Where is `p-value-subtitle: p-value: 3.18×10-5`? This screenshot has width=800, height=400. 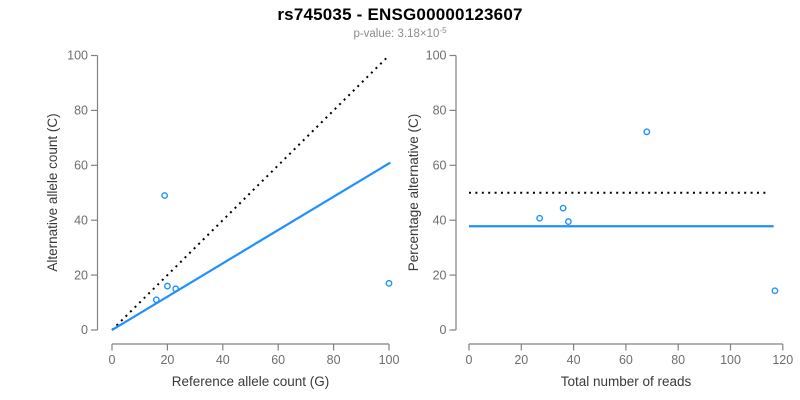
p-value-subtitle: p-value: 3.18×10-5 is located at coordinates (400, 33).